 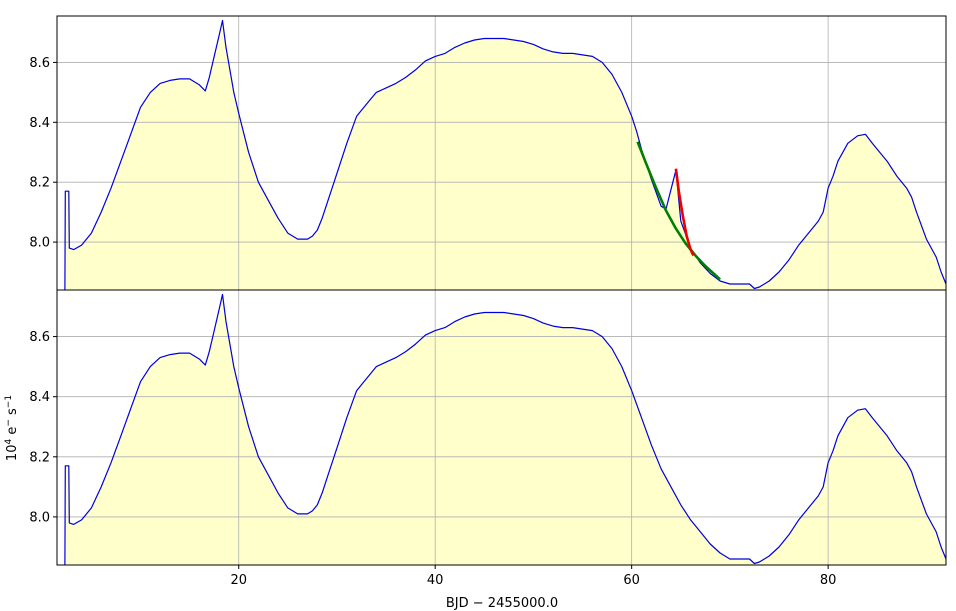 What do you see at coordinates (12, 453) in the screenshot?
I see `y-label-base: 10` at bounding box center [12, 453].